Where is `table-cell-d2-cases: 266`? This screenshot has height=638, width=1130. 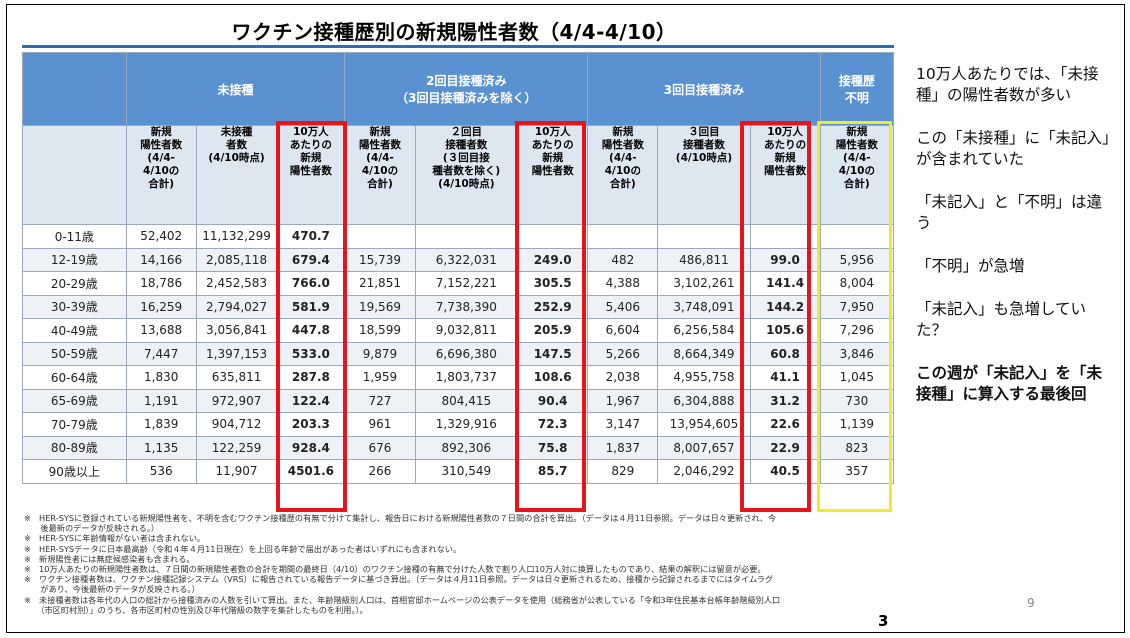
table-cell-d2-cases: 266 is located at coordinates (380, 471).